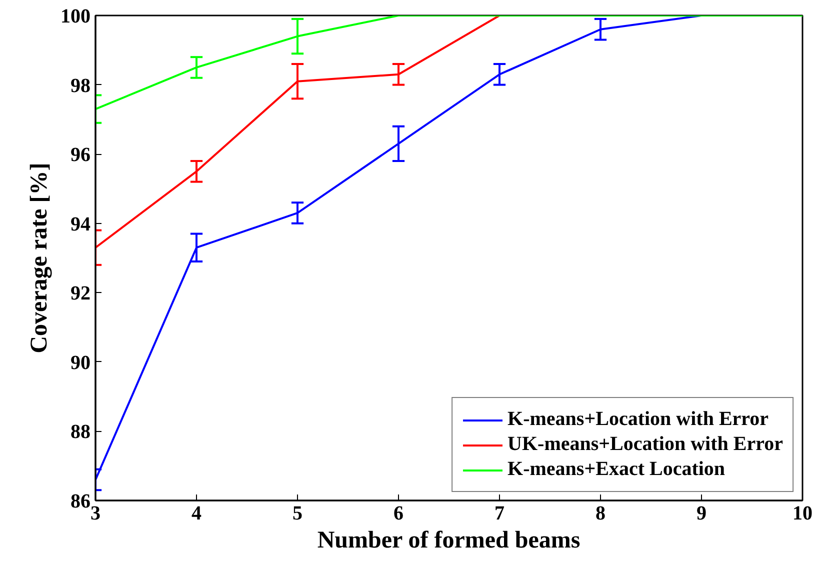 The width and height of the screenshot is (822, 580). Describe the element at coordinates (499, 513) in the screenshot. I see `x-tick-label: 7` at that location.